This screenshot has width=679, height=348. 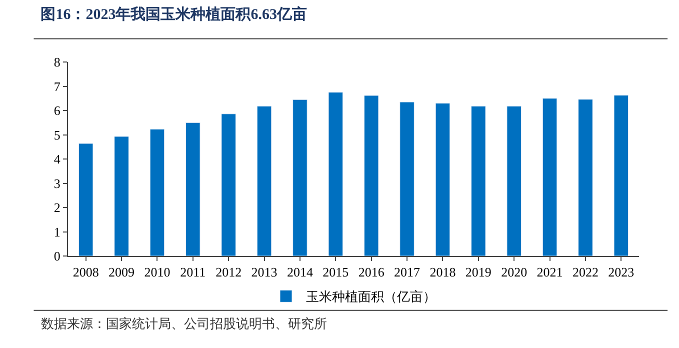 I want to click on x-tick-label: 2018, so click(x=443, y=272).